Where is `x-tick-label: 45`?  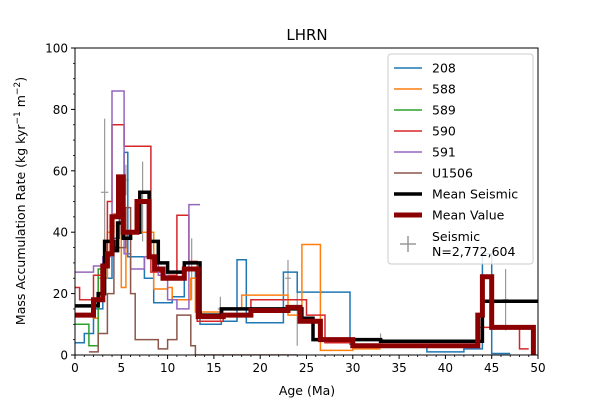 x-tick-label: 45 is located at coordinates (491, 368).